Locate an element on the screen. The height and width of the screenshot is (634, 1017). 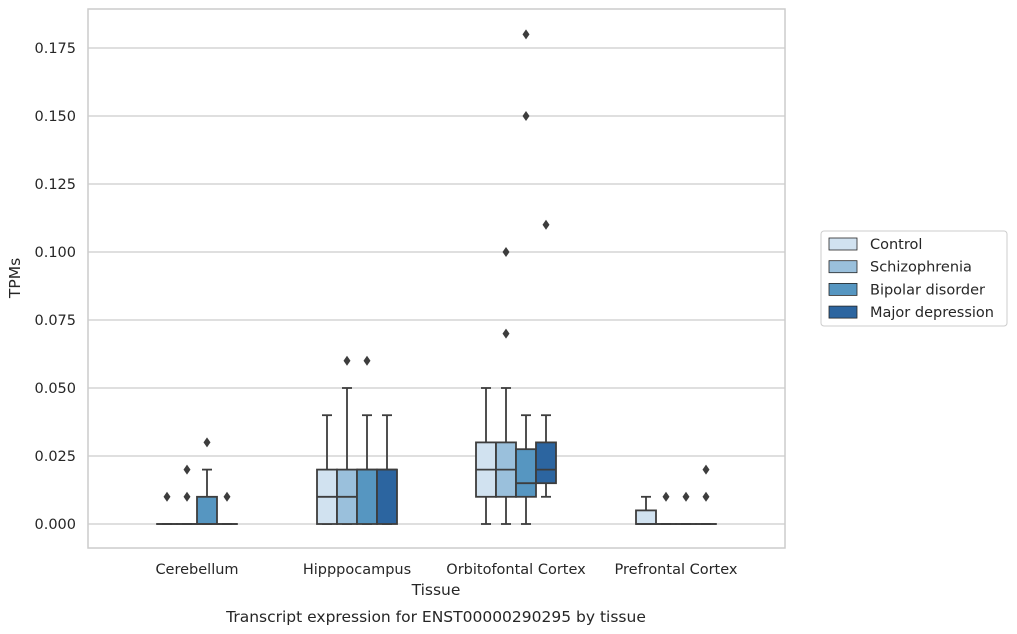
legend-label: Control is located at coordinates (896, 245).